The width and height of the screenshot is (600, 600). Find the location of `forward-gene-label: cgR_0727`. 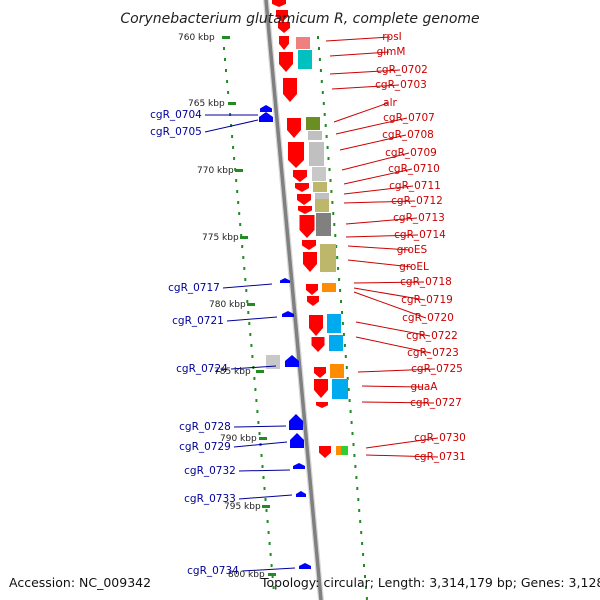

forward-gene-label: cgR_0727 is located at coordinates (436, 403).